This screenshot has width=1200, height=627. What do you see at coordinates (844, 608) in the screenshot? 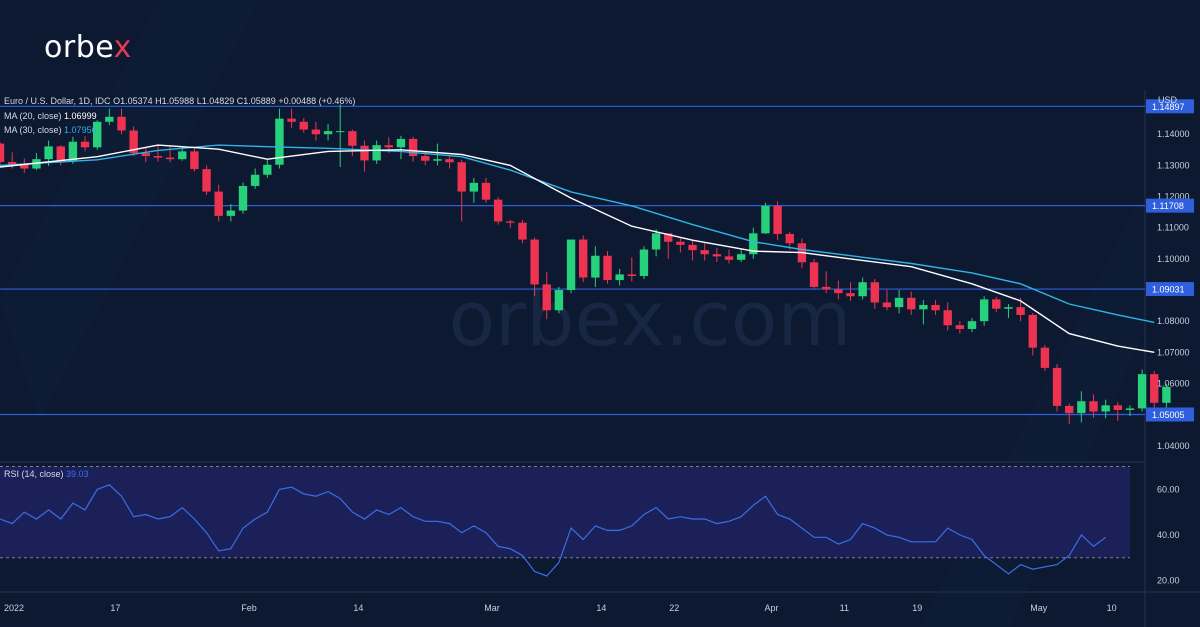
I see `time-tick-label: 11` at bounding box center [844, 608].